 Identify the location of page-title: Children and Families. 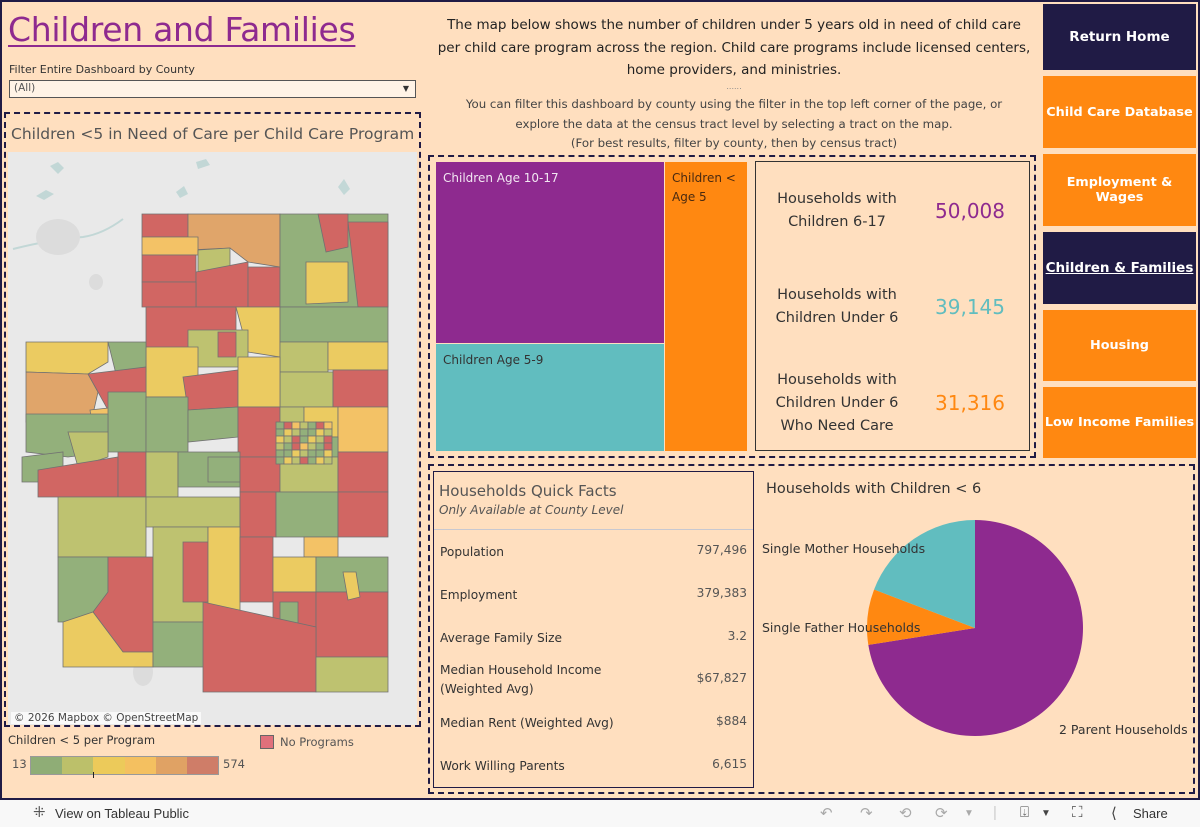
(182, 29).